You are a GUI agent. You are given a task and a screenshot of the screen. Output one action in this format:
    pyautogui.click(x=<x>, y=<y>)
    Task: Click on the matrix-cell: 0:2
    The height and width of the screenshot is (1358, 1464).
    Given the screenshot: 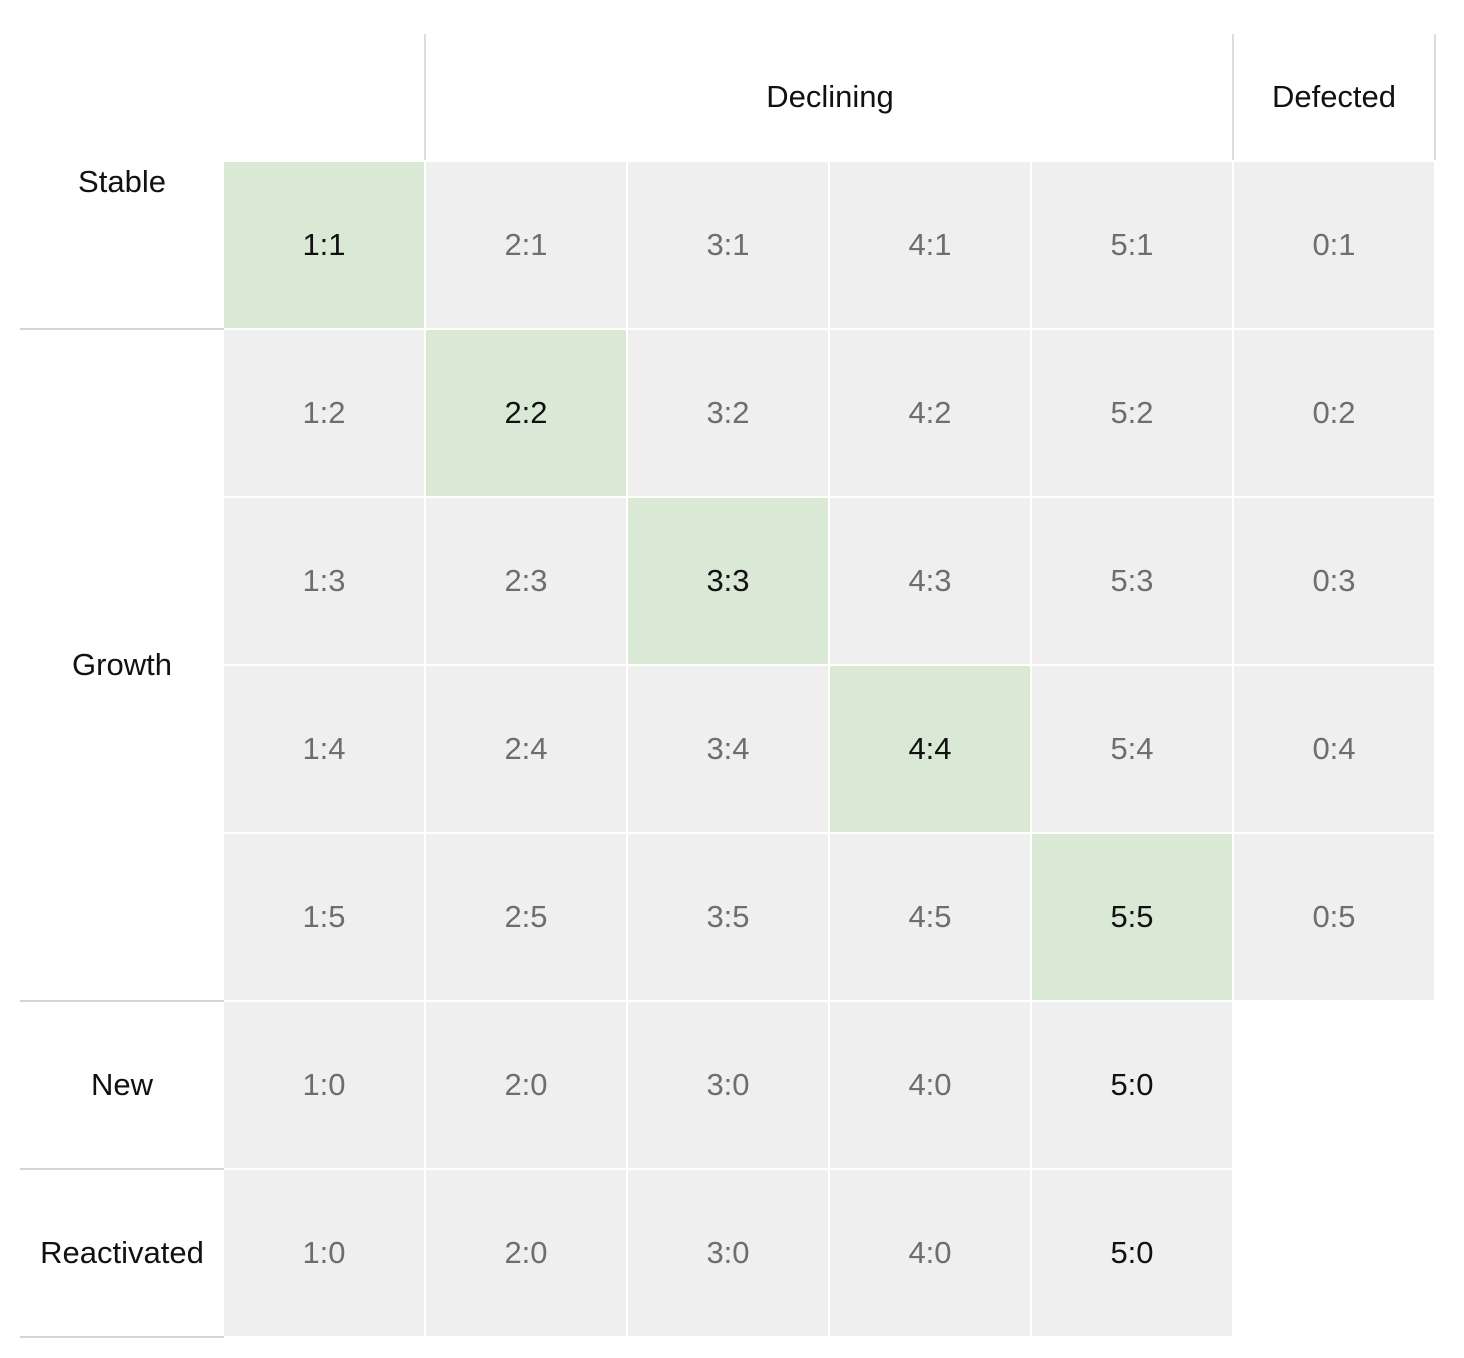 What is the action you would take?
    pyautogui.click(x=1334, y=413)
    